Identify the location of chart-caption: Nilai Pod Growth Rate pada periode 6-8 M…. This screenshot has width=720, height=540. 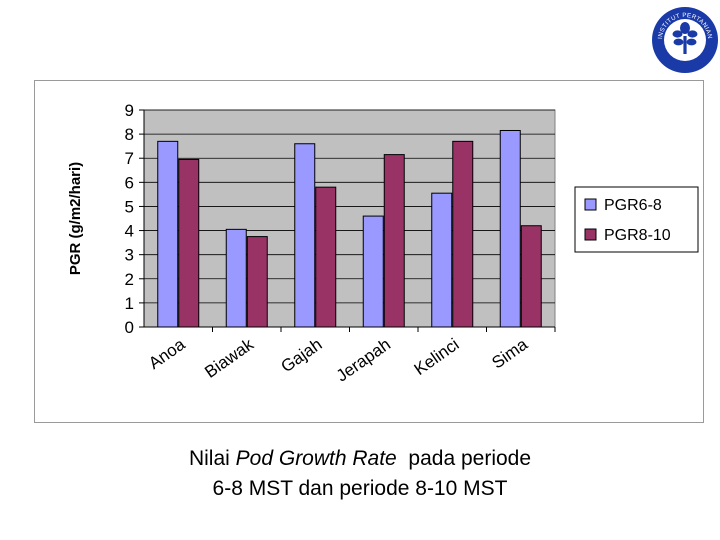
(360, 474).